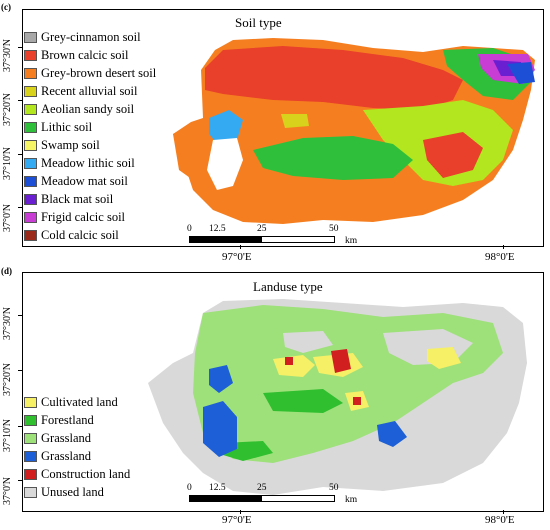 Image resolution: width=550 pixels, height=530 pixels. I want to click on soil-region-meadow-mat, so click(521, 73).